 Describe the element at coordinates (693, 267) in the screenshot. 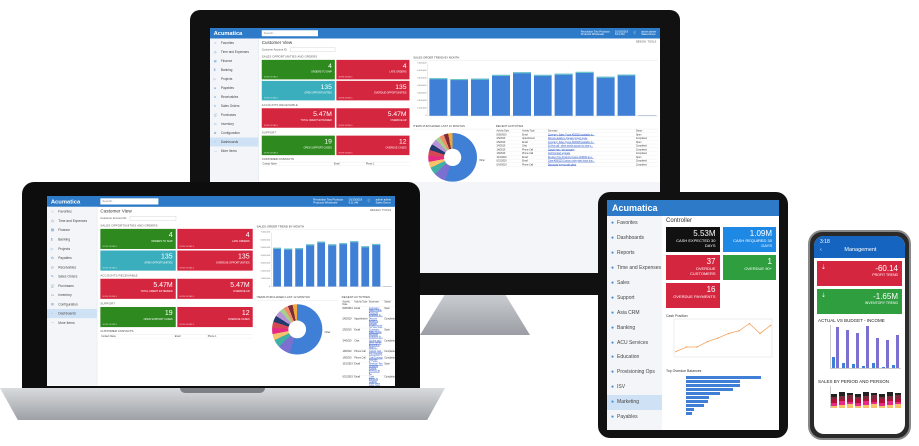

I see `kpi-tile: 37 Overdue Customers` at that location.